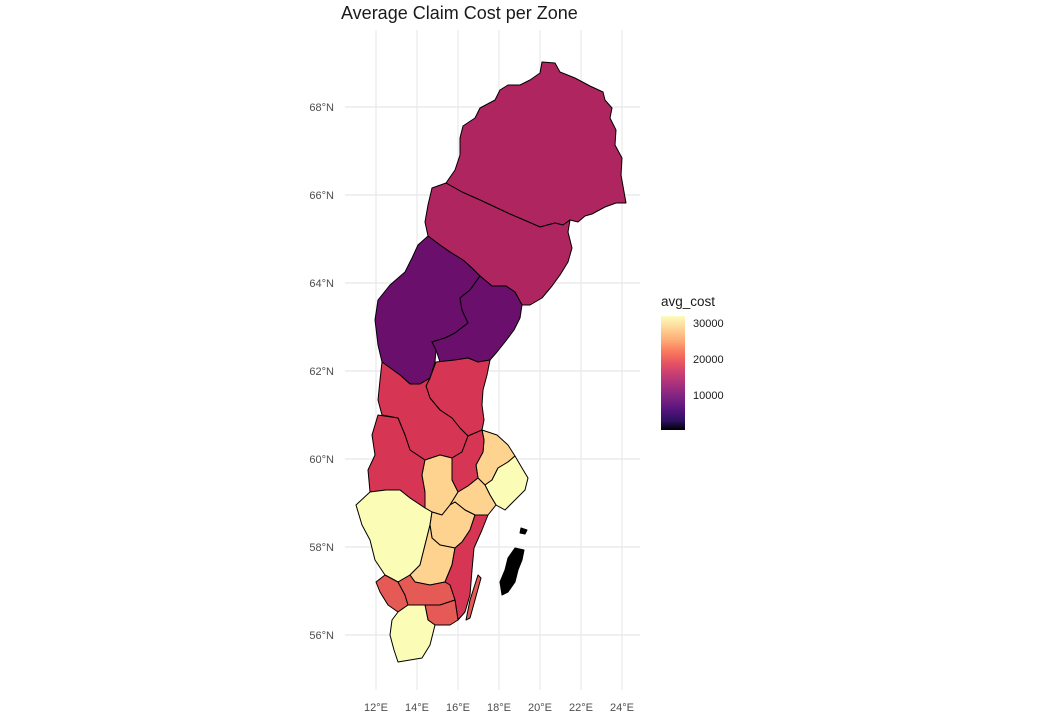 Image resolution: width=1040 pixels, height=719 pixels. Describe the element at coordinates (540, 708) in the screenshot. I see `x-tick-label: 20°E` at that location.